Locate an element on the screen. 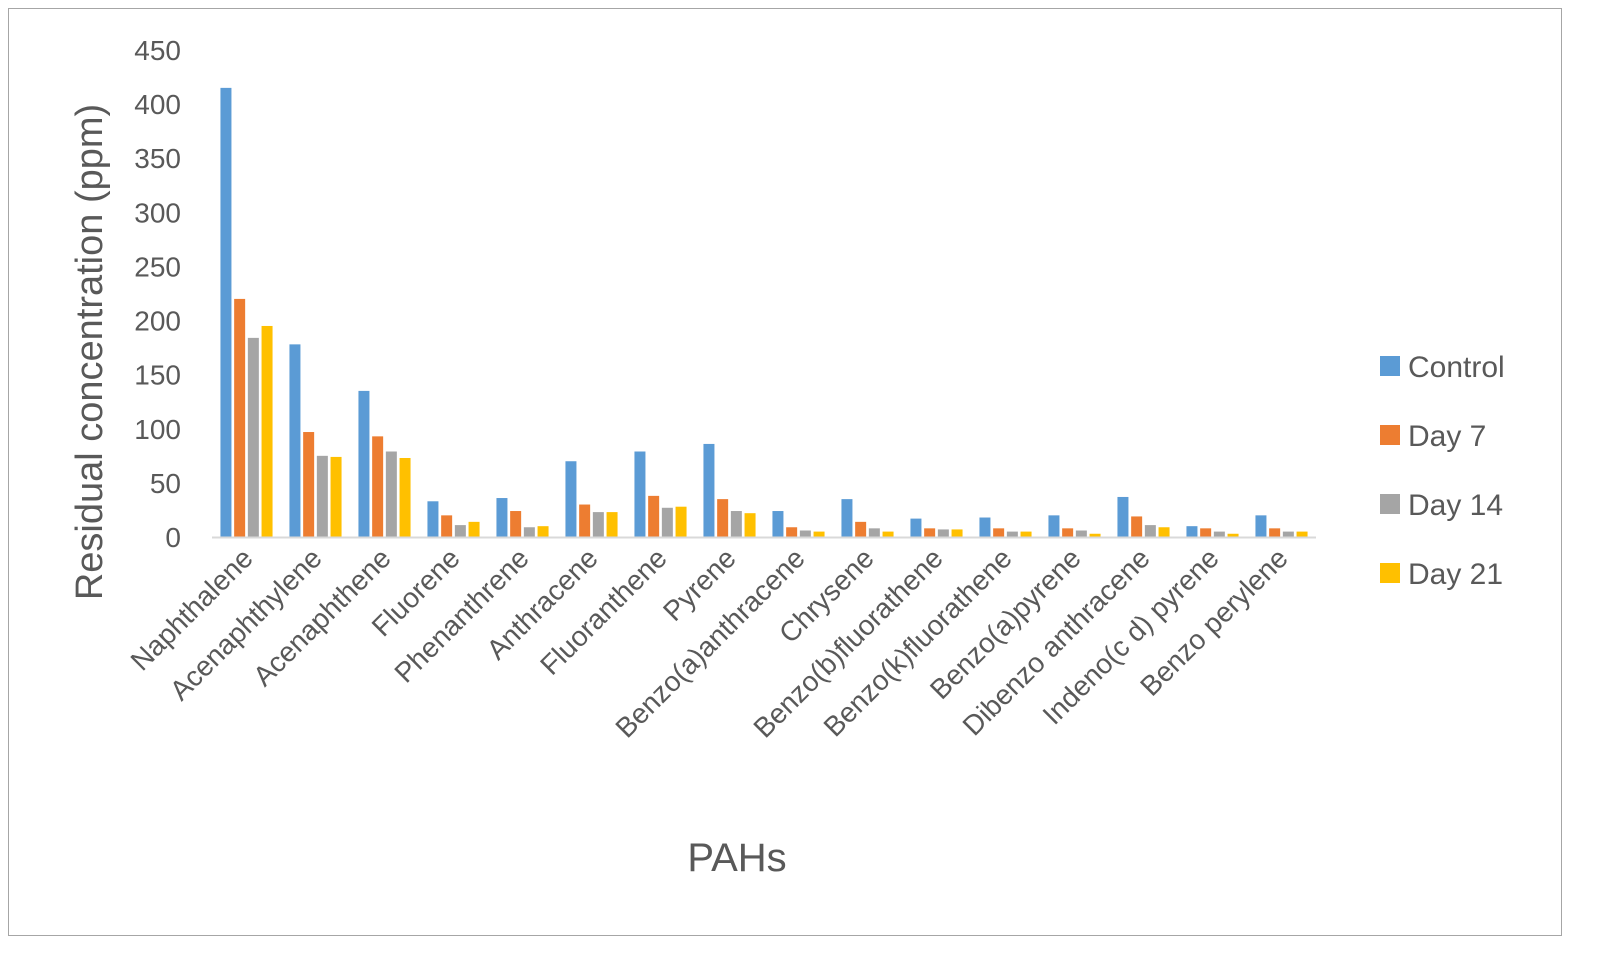 Image resolution: width=1600 pixels, height=961 pixels. legend: Control Day 7 Day 14 Day 21 is located at coordinates (1442, 471).